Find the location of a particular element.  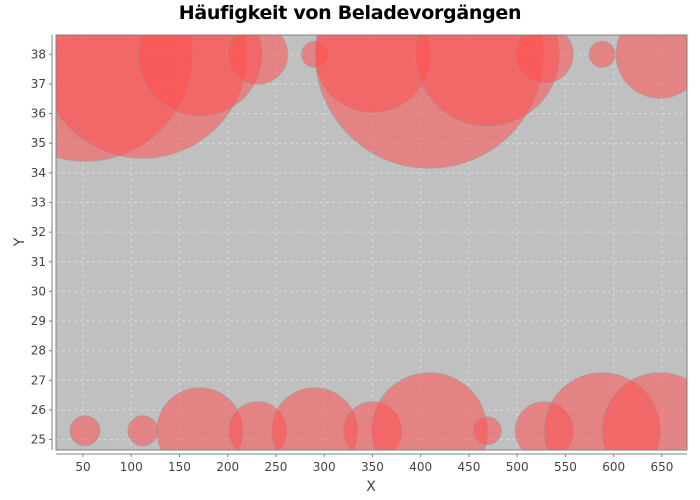

x-tick-label: 150 is located at coordinates (179, 467).